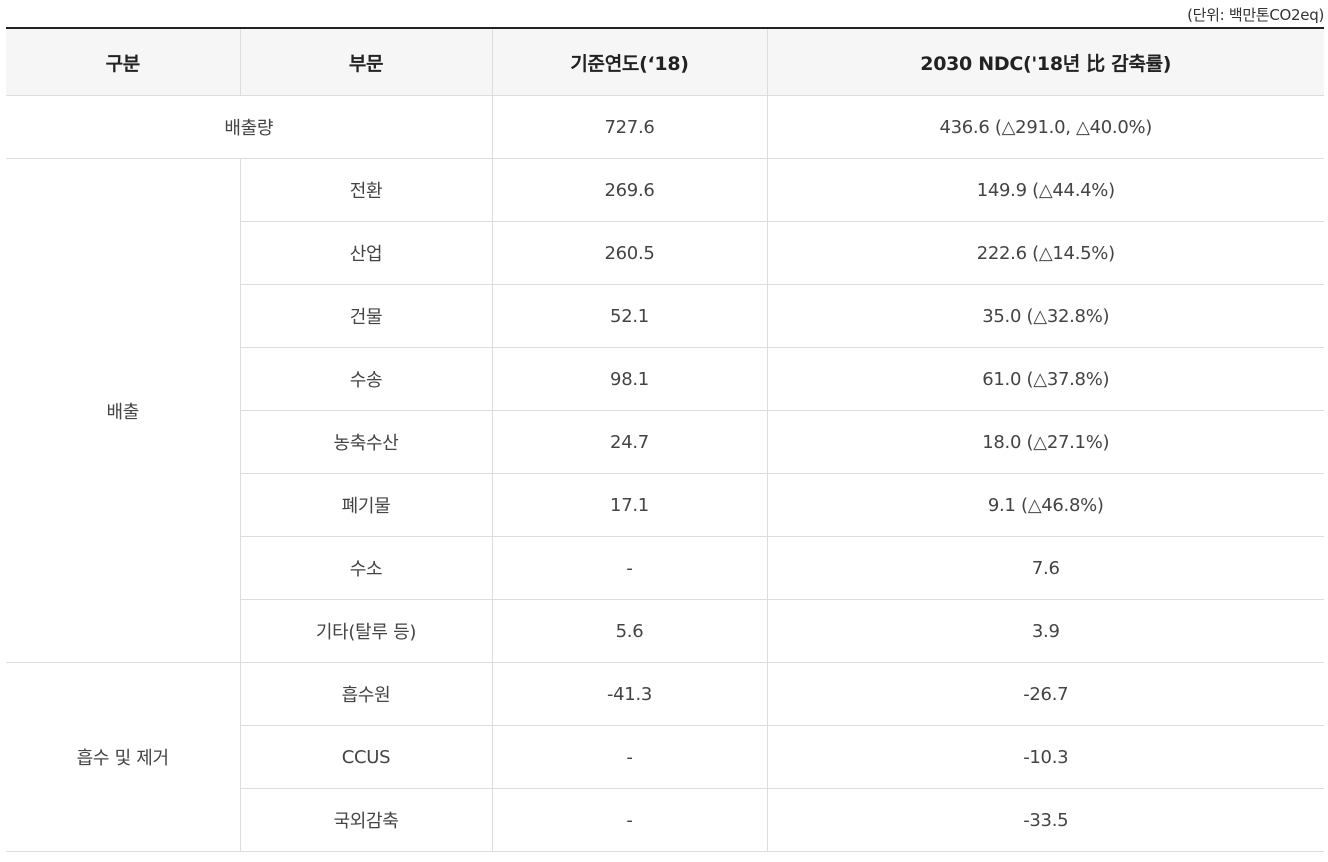 This screenshot has width=1328, height=862. Describe the element at coordinates (629, 127) in the screenshot. I see `total-base-value: 727.6` at that location.